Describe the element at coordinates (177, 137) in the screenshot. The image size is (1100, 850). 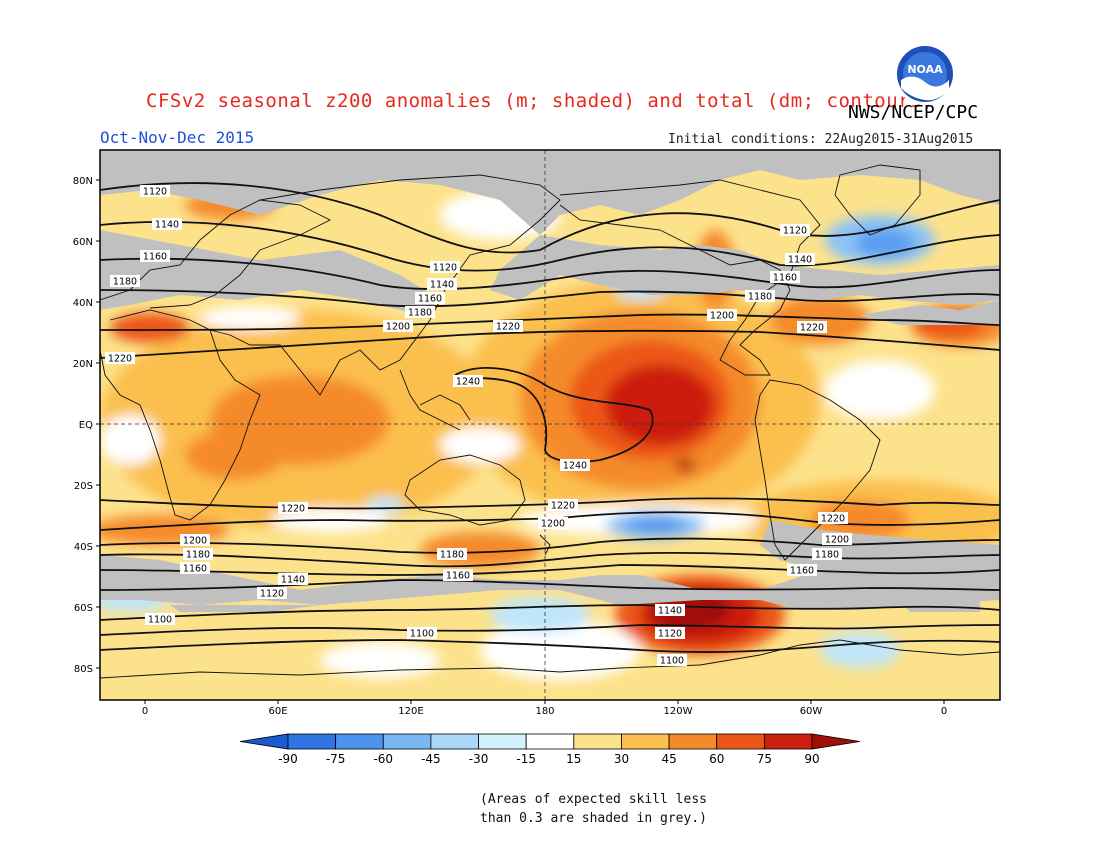
I see `season-label: Oct-Nov-Dec 2015` at that location.